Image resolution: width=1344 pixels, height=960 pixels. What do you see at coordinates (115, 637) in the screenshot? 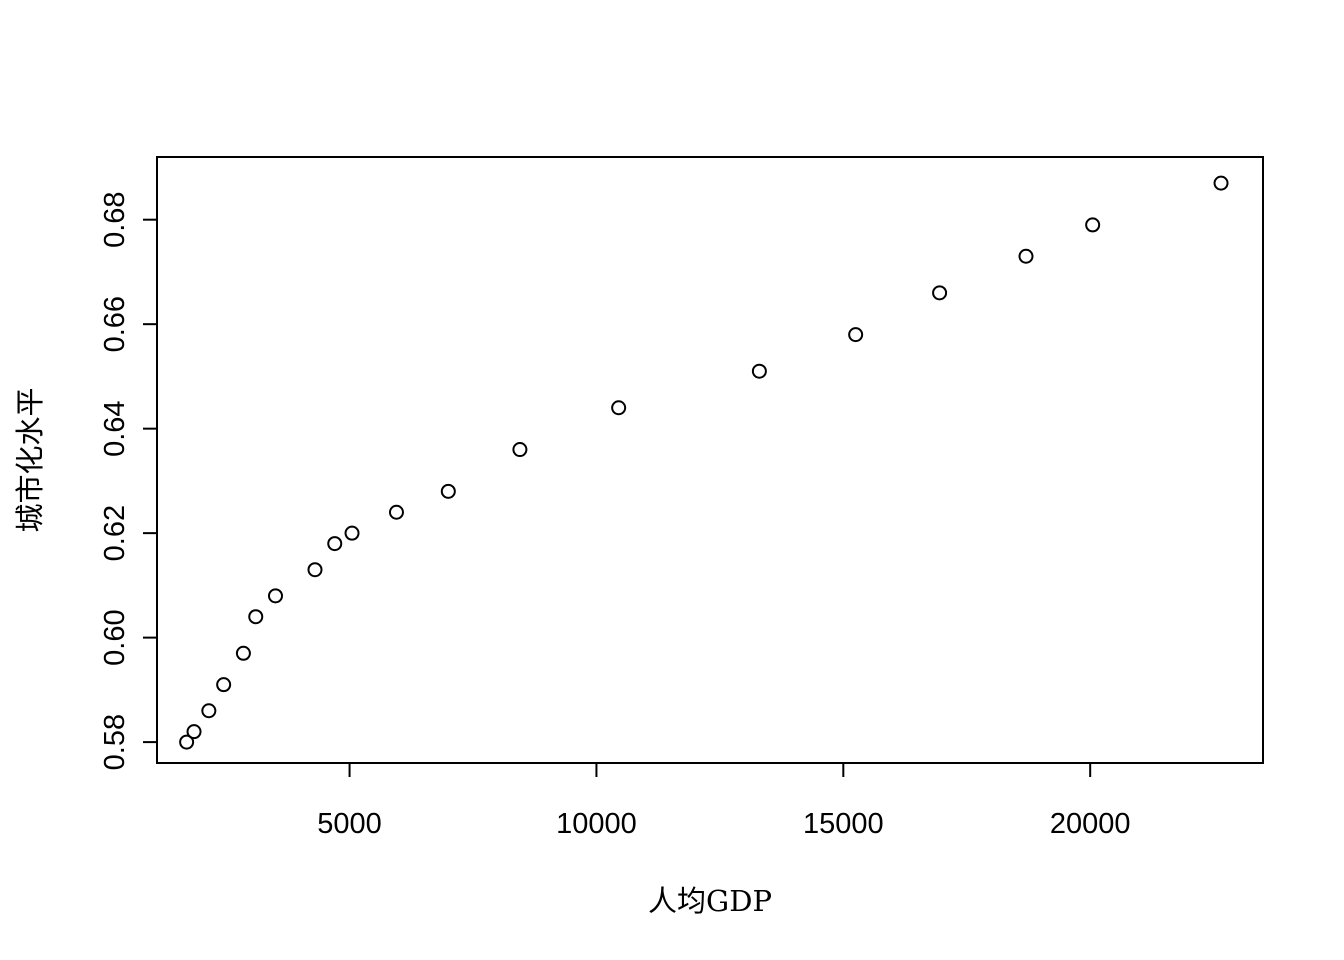
I see `y-tick-label: 0.60` at bounding box center [115, 637].